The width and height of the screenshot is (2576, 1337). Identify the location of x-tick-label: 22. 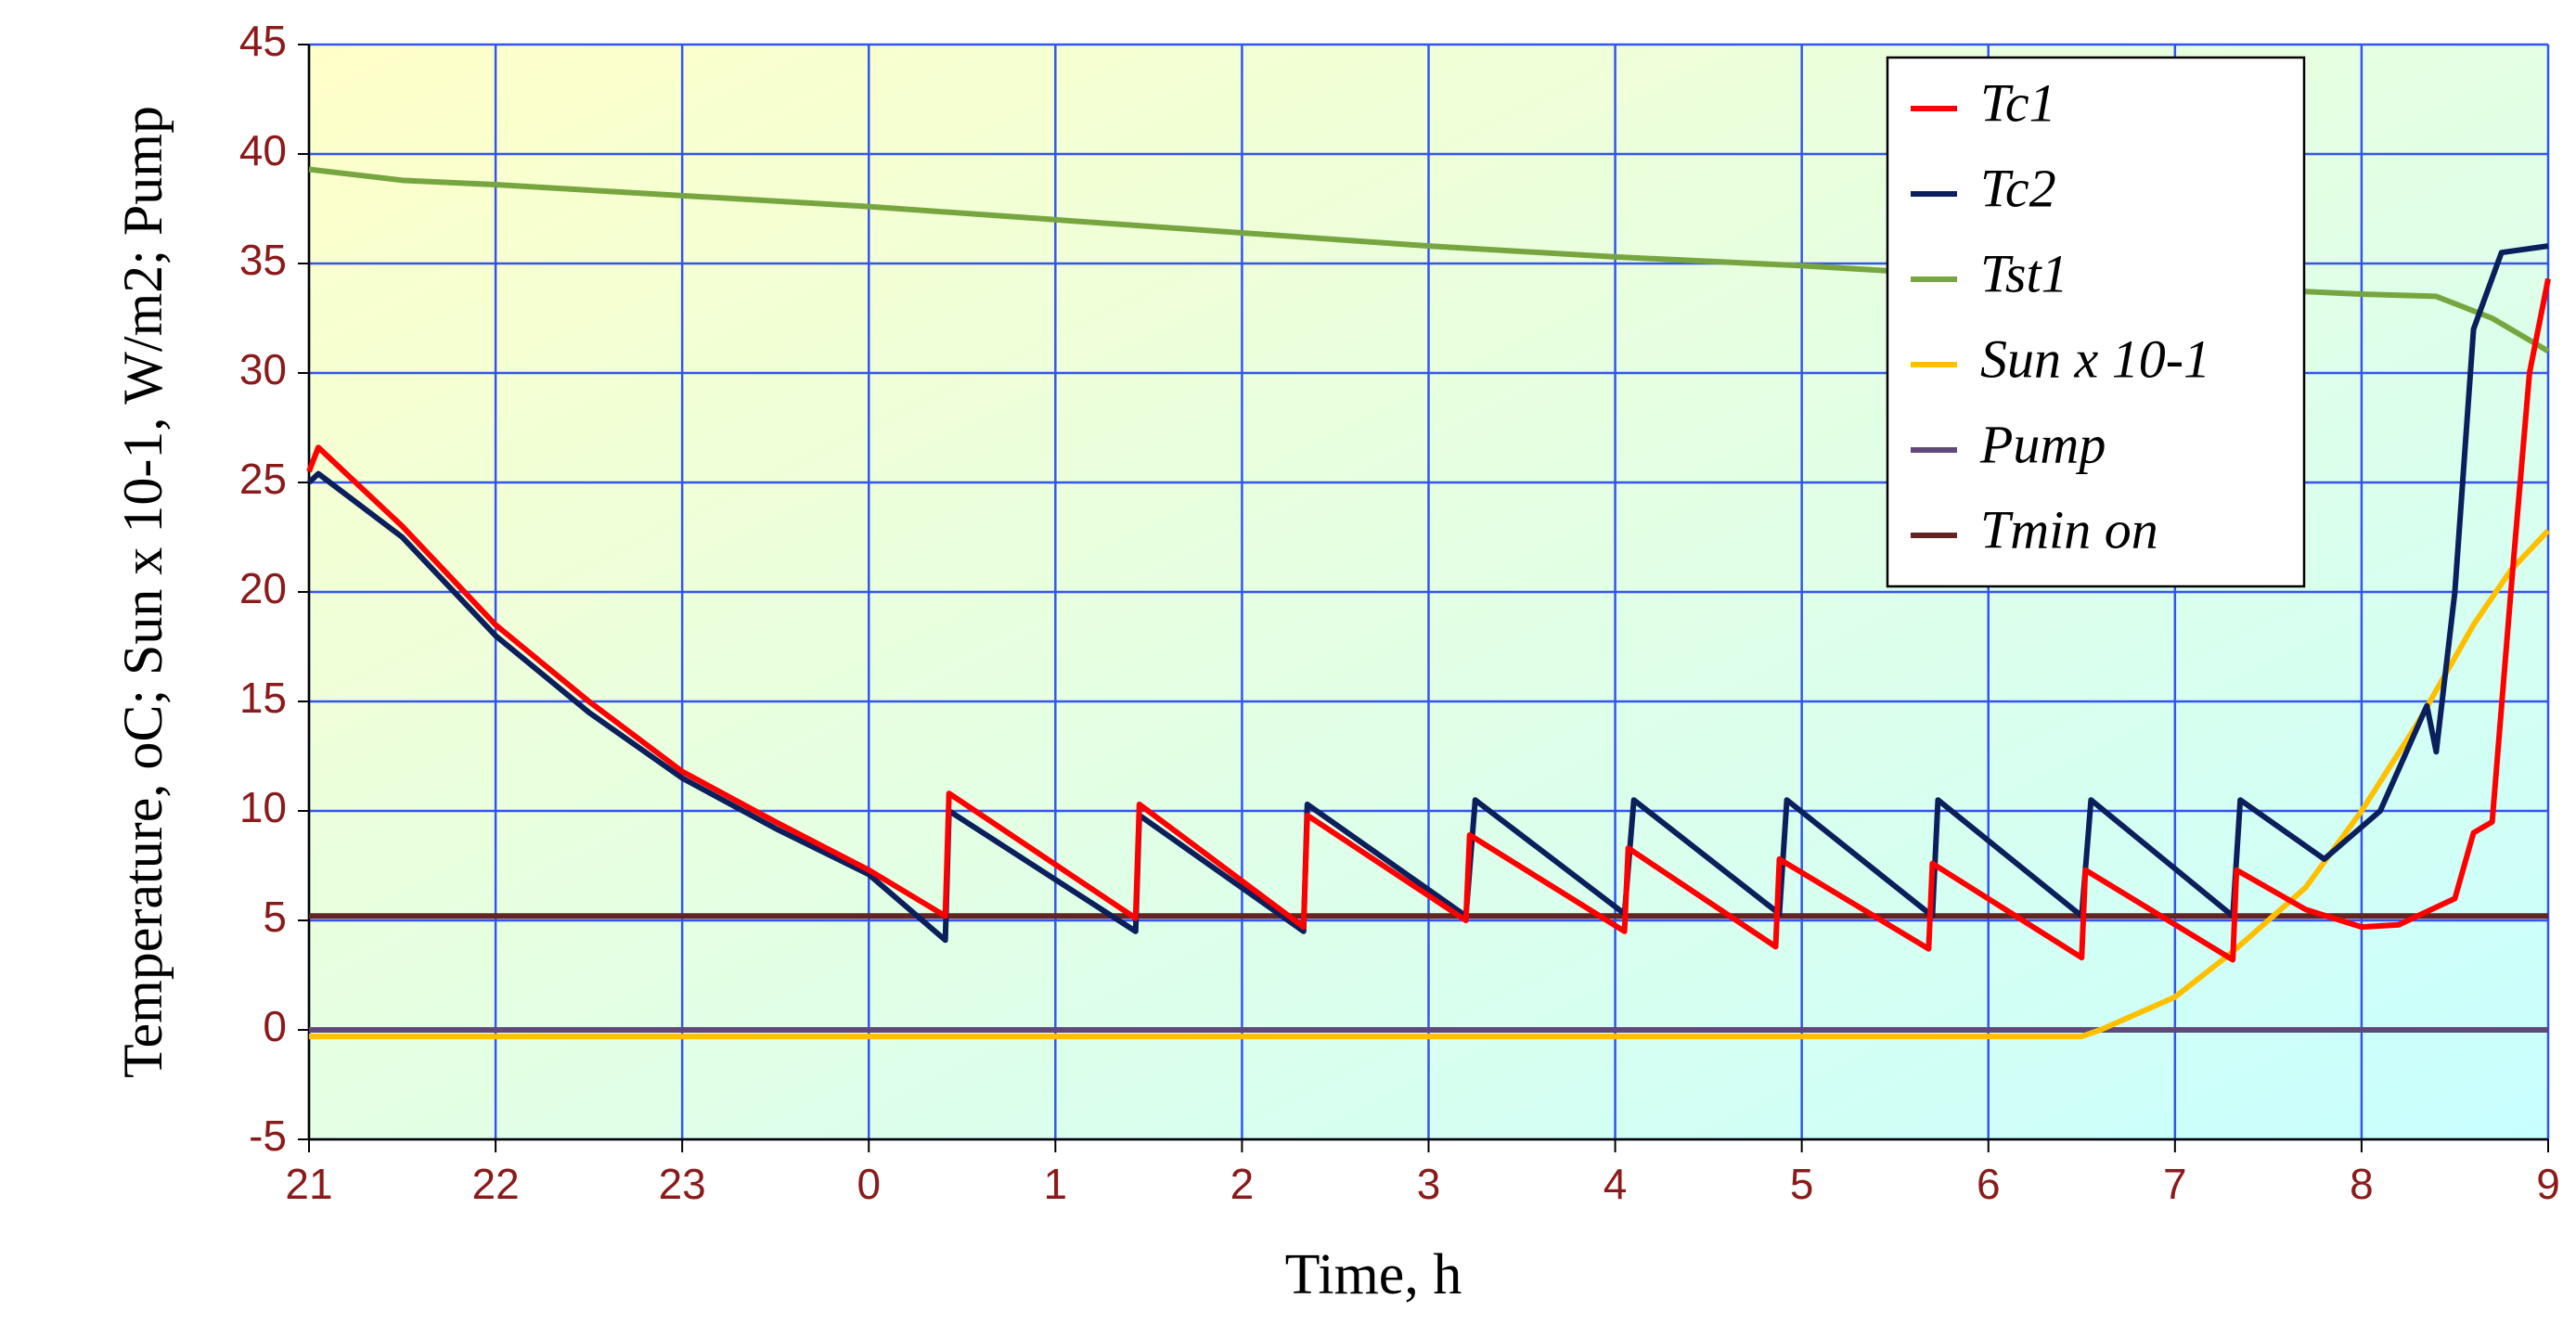
(495, 1184).